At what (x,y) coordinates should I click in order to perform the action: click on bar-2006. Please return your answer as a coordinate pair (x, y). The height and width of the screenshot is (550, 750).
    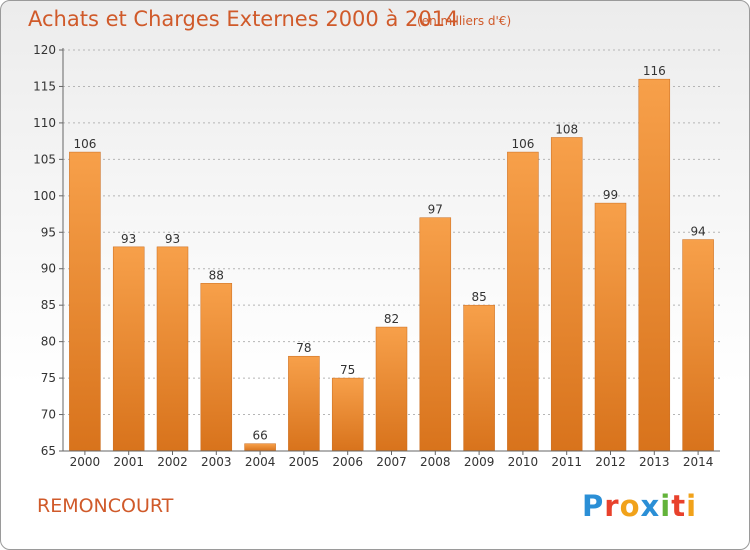
    Looking at the image, I should click on (347, 414).